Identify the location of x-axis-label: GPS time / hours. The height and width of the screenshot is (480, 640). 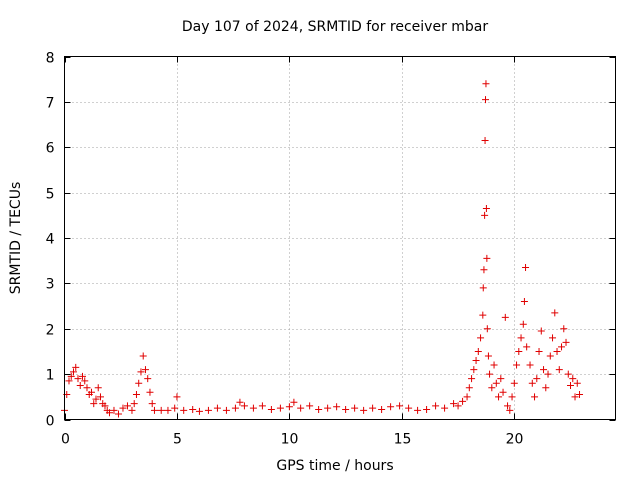
(334, 466).